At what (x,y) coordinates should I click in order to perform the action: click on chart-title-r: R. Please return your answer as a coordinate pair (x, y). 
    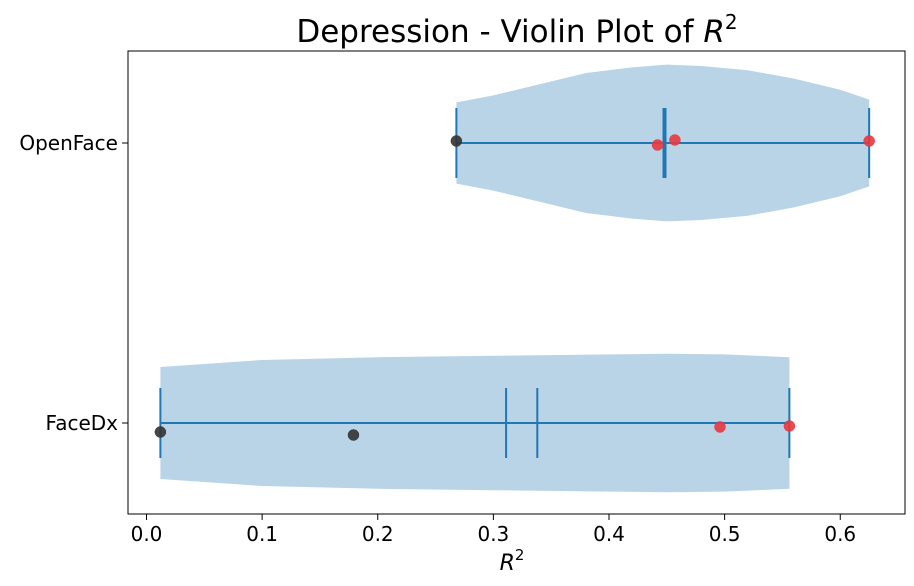
    Looking at the image, I should click on (714, 32).